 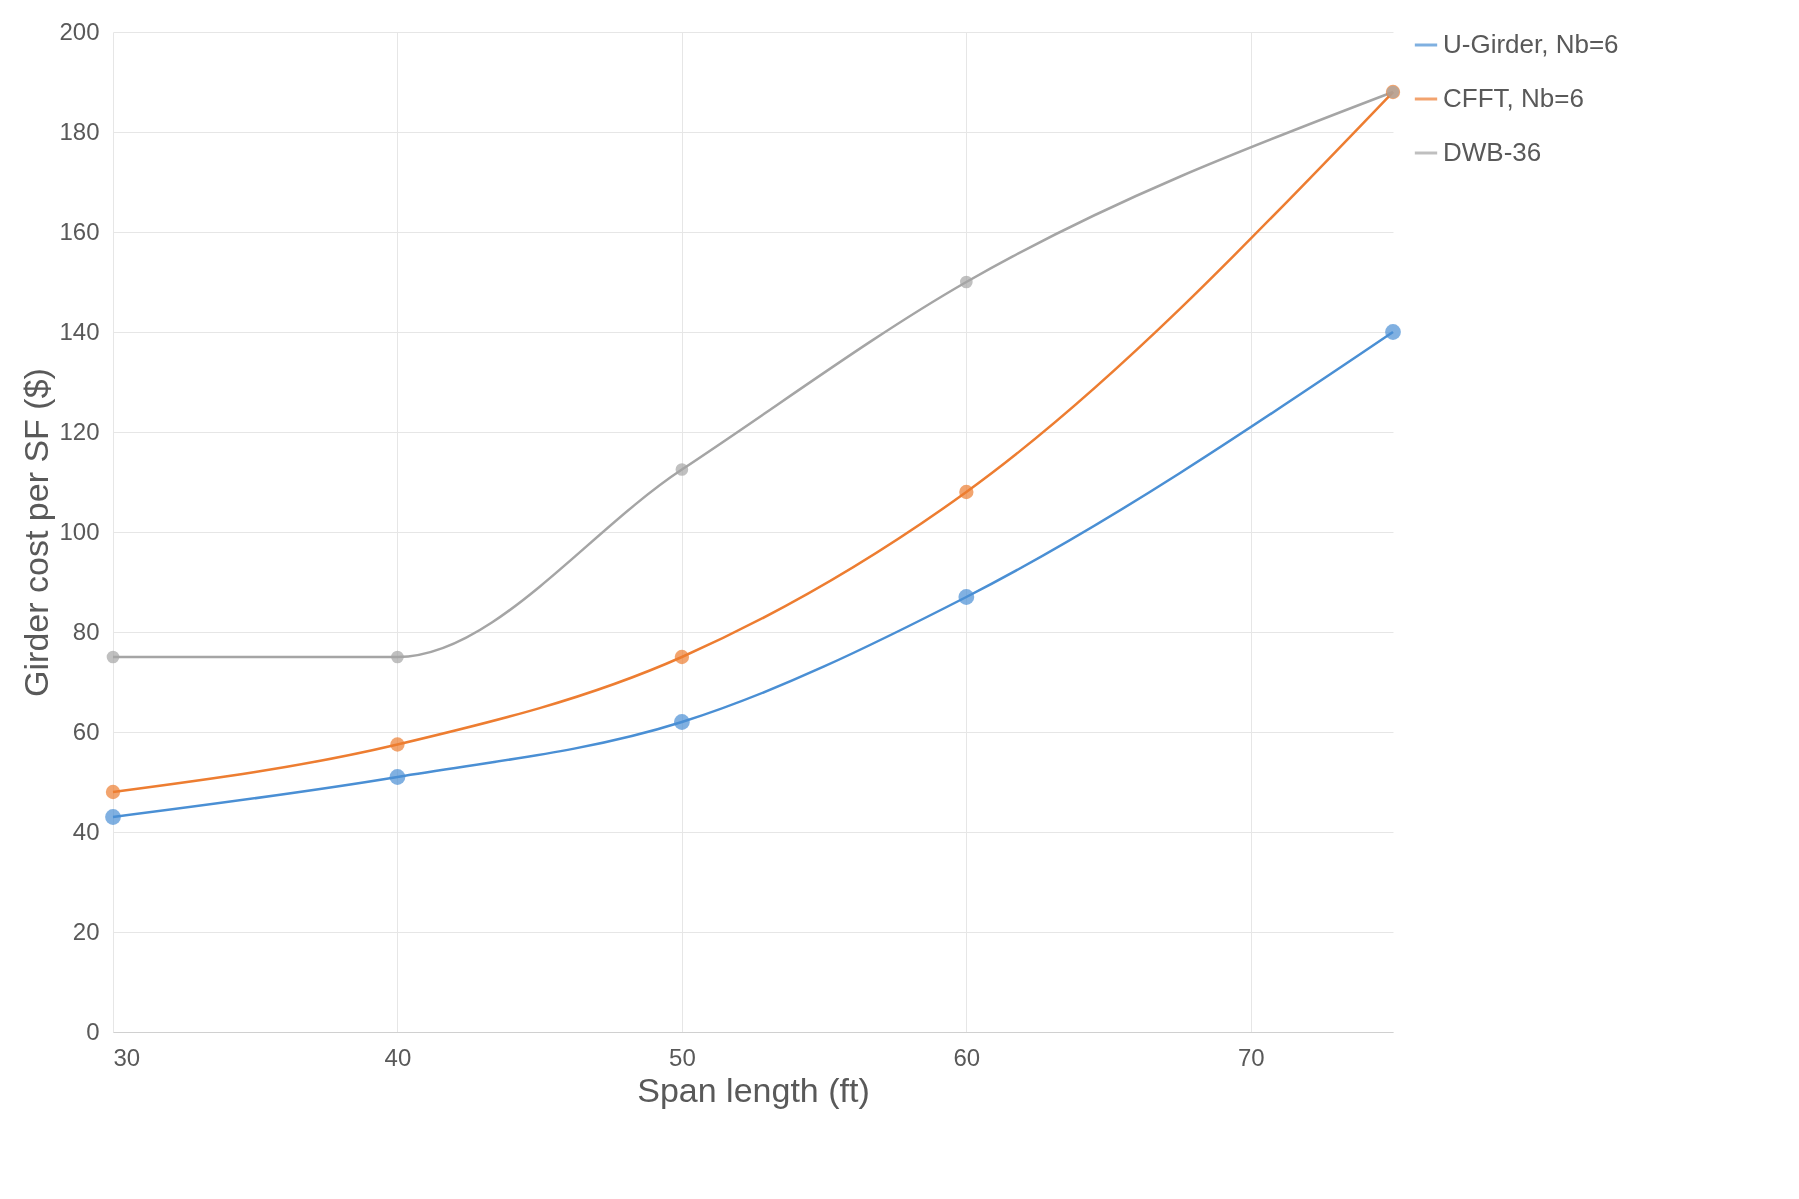 I want to click on y-tick-label: 140, so click(x=79, y=331).